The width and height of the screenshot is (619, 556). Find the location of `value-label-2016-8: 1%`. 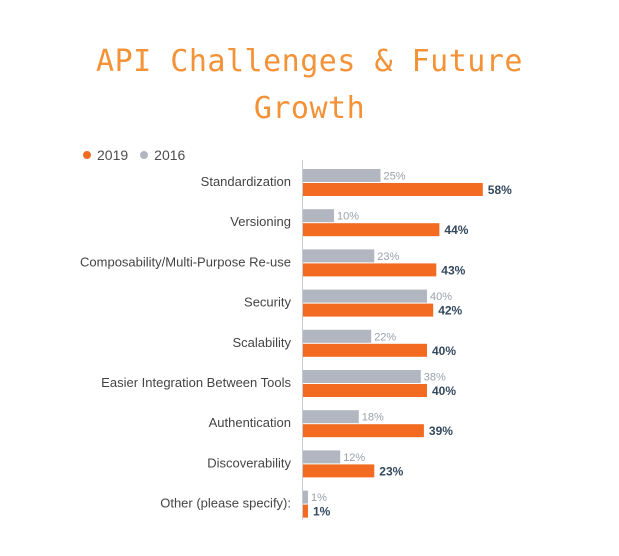

value-label-2016-8: 1% is located at coordinates (319, 498).